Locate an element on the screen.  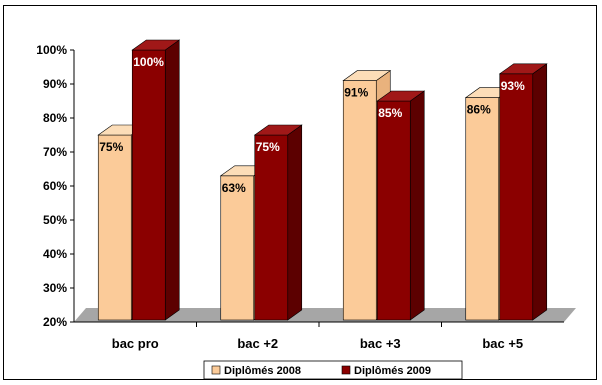
legend-label: Diplômés 2008 is located at coordinates (262, 371).